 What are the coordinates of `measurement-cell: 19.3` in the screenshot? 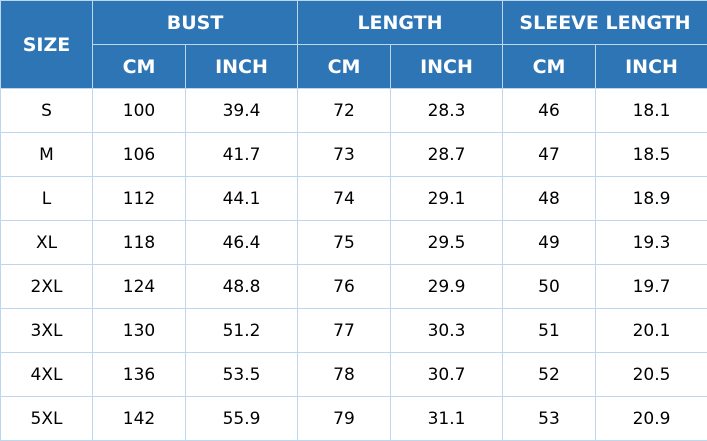 It's located at (650, 242).